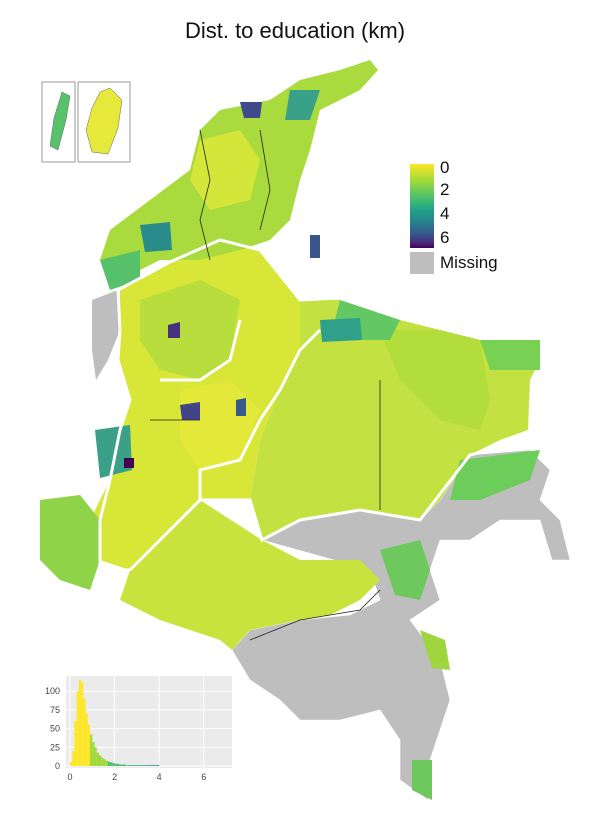 The width and height of the screenshot is (590, 826). Describe the element at coordinates (52, 691) in the screenshot. I see `histogram-y-tick-label: 100` at that location.